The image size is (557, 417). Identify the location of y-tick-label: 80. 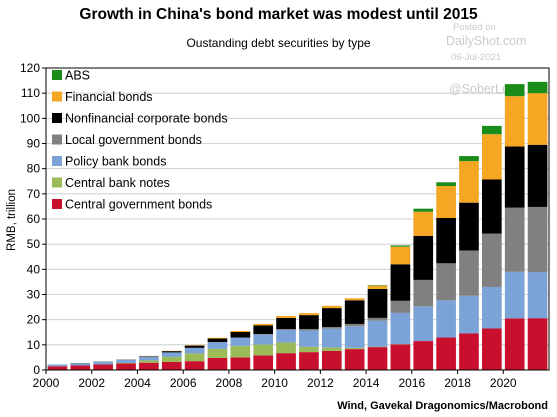
(34, 169).